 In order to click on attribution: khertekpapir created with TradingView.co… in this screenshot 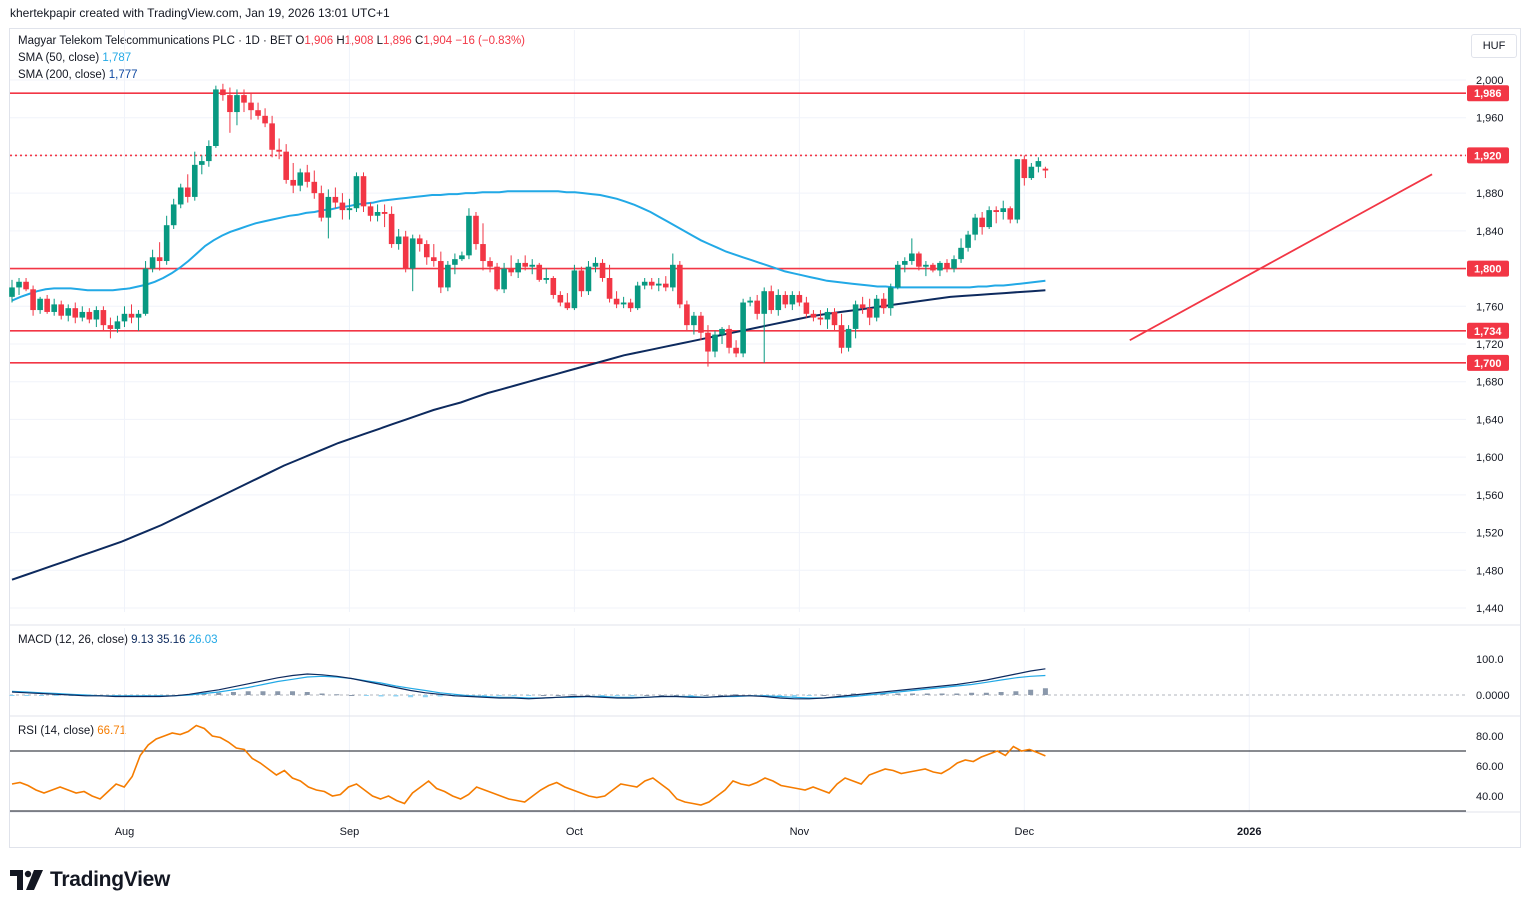, I will do `click(200, 13)`.